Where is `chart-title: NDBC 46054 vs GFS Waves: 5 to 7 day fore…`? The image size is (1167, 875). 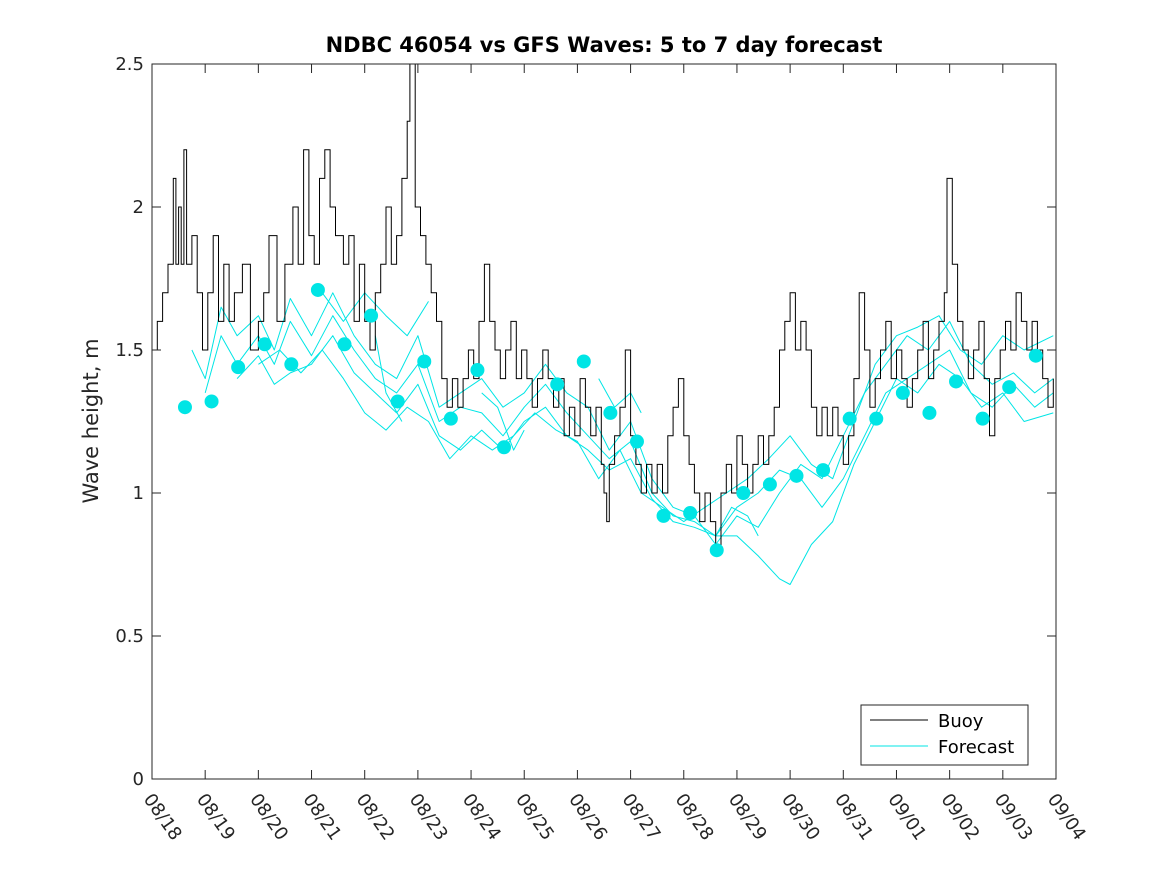 chart-title: NDBC 46054 vs GFS Waves: 5 to 7 day fore… is located at coordinates (604, 45).